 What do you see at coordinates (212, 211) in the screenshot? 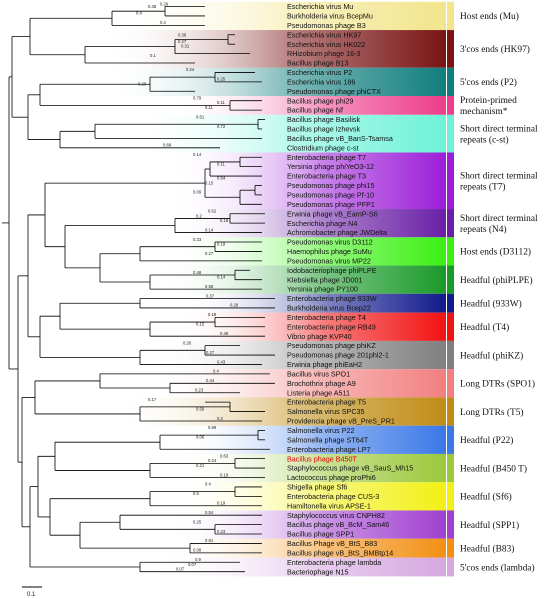
I see `branch-length-label: 0.62` at bounding box center [212, 211].